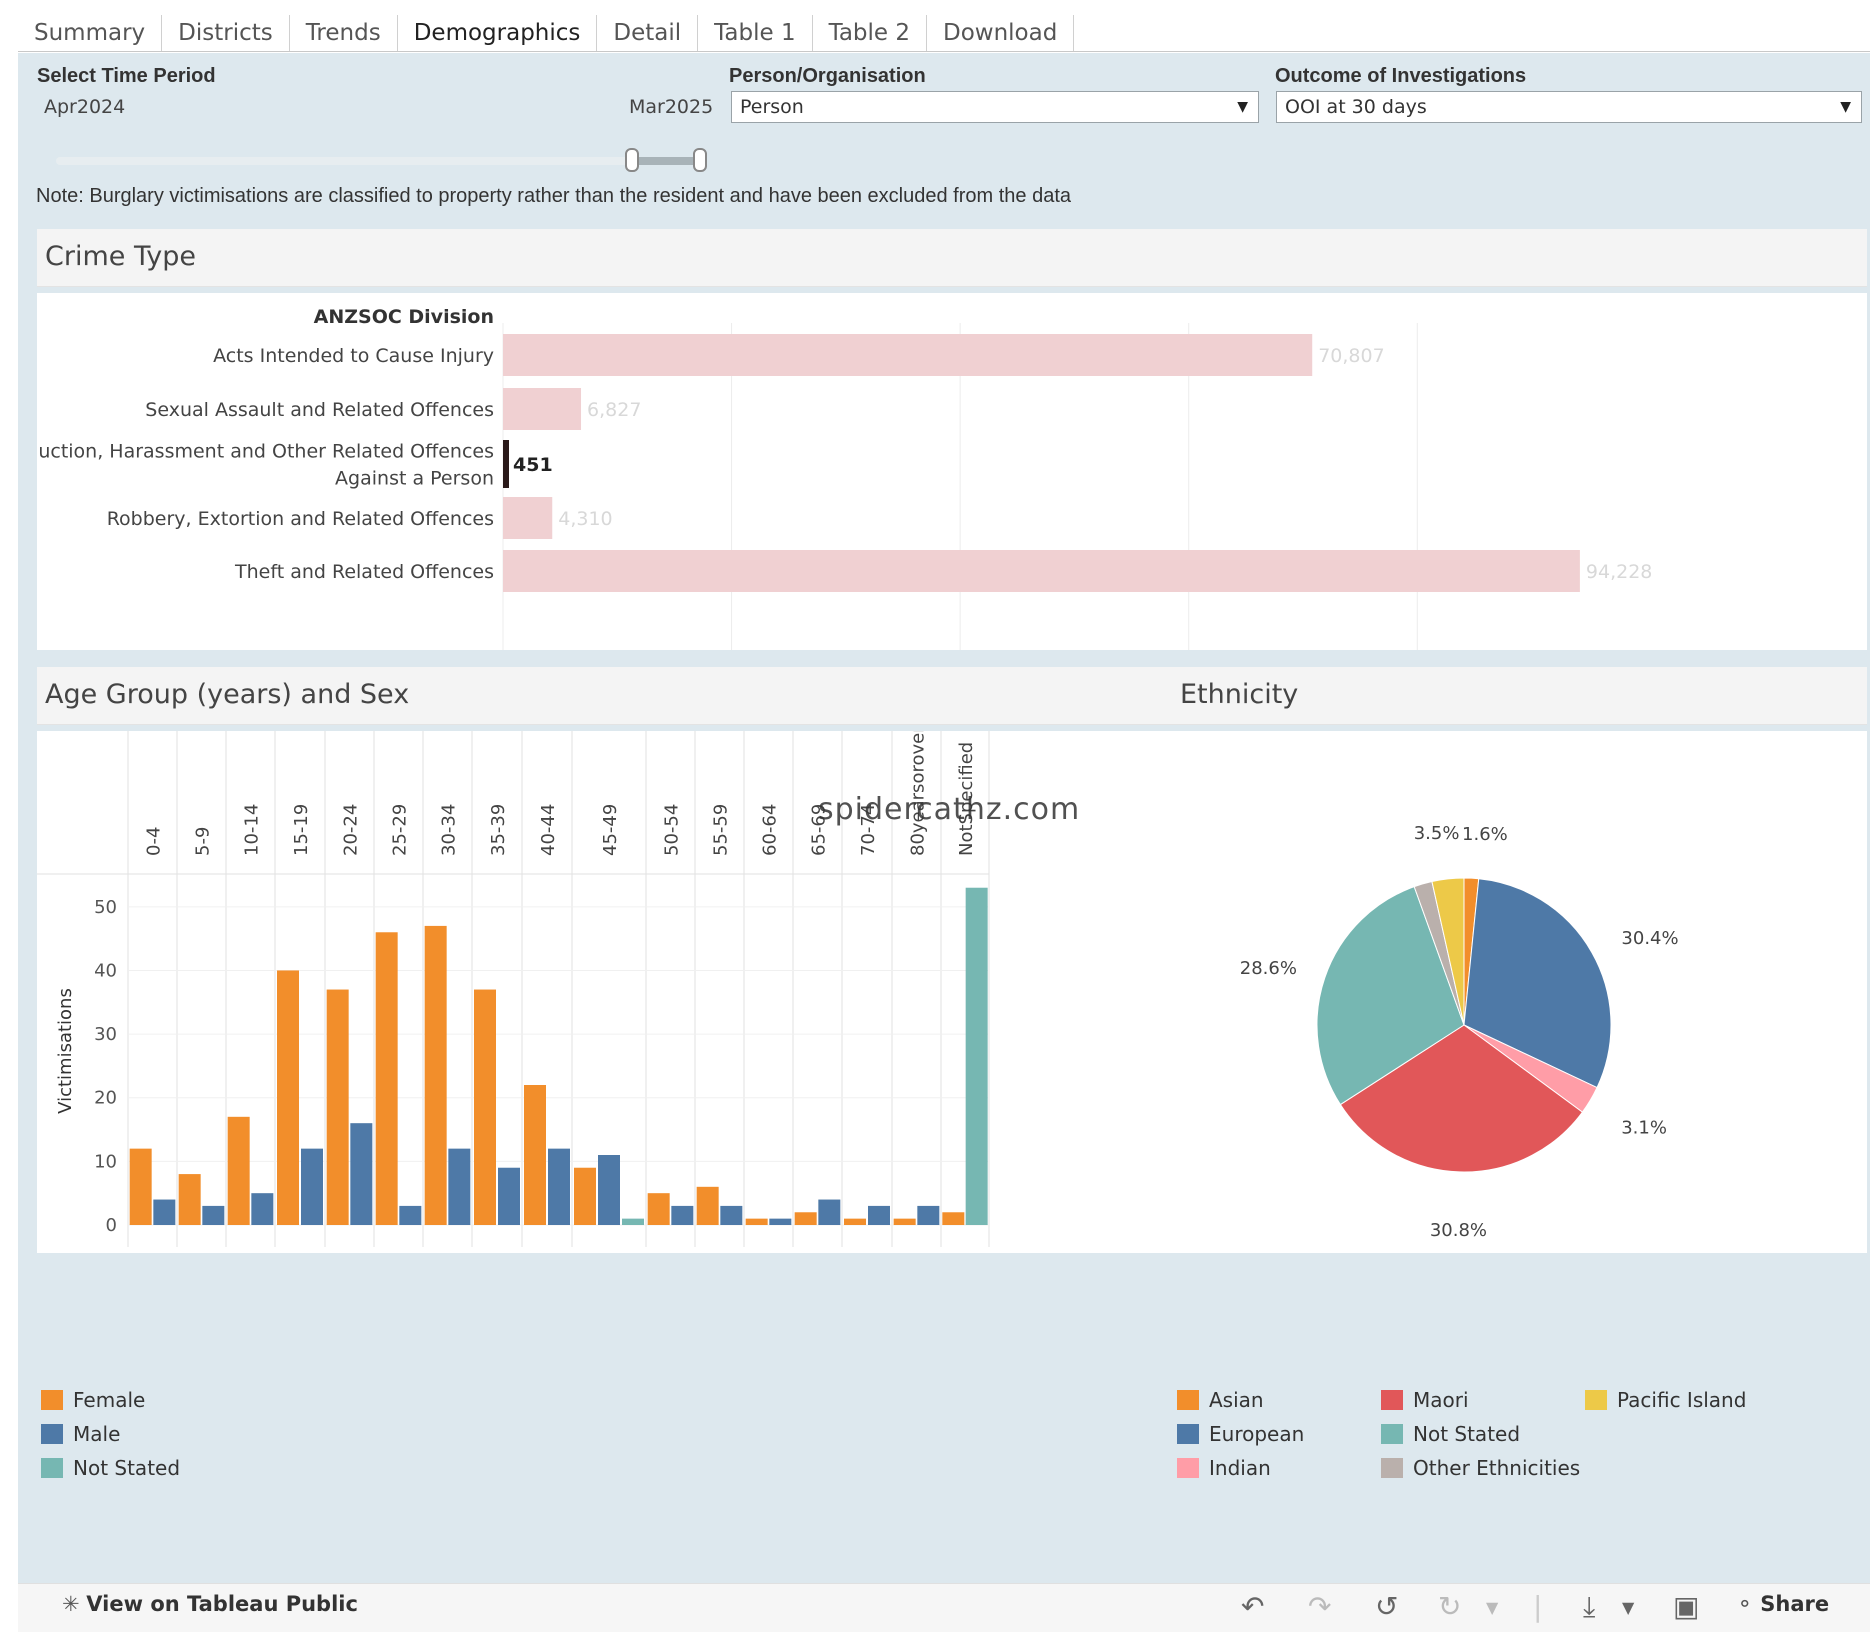 This screenshot has height=1632, width=1870. What do you see at coordinates (1001, 33) in the screenshot?
I see `tab-download: Download` at bounding box center [1001, 33].